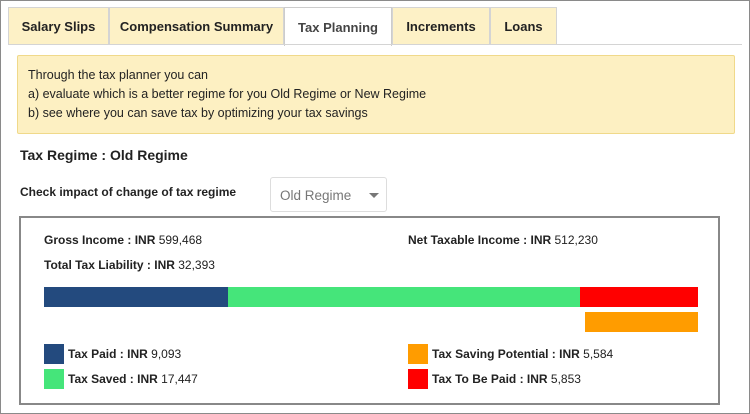 This screenshot has height=414, width=750. Describe the element at coordinates (418, 379) in the screenshot. I see `swatch-tax-to-be-paid` at that location.